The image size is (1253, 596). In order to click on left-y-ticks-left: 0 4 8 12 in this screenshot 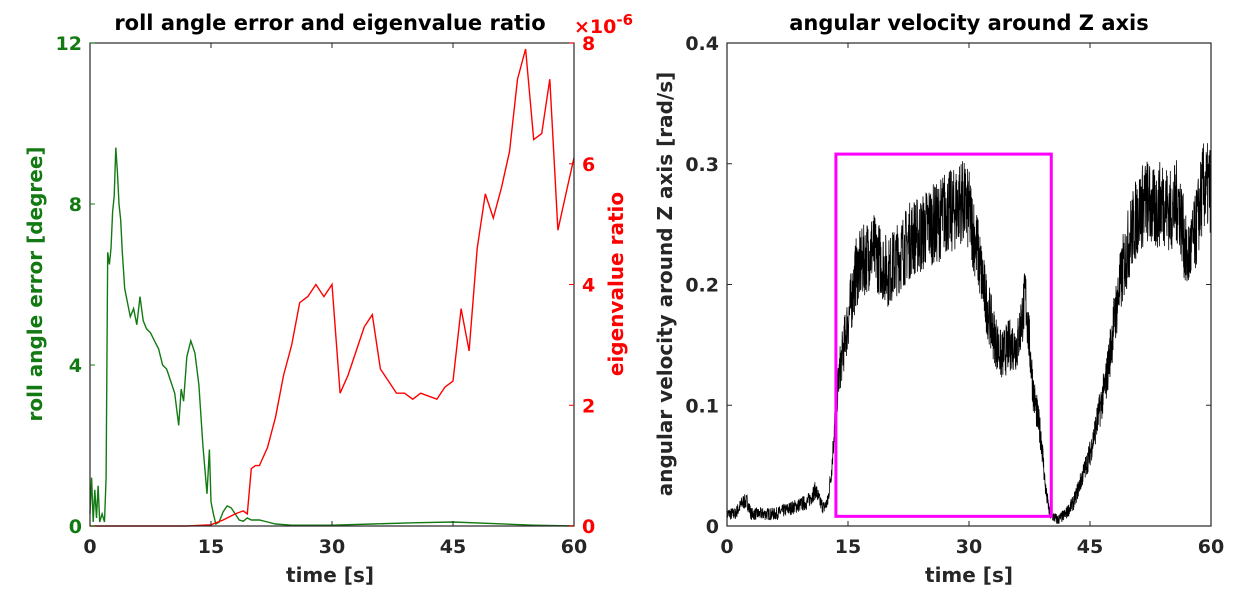, I will do `click(75, 285)`.